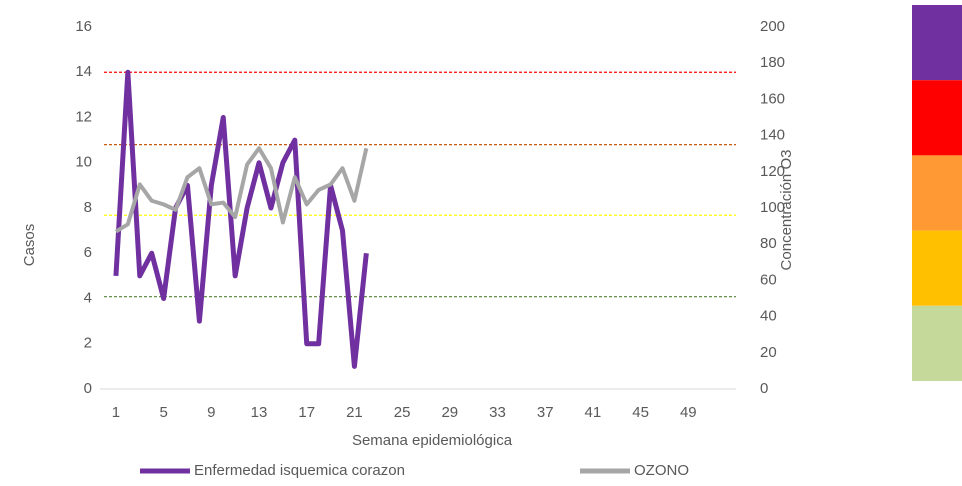  I want to click on x-tick-label: 9, so click(211, 412).